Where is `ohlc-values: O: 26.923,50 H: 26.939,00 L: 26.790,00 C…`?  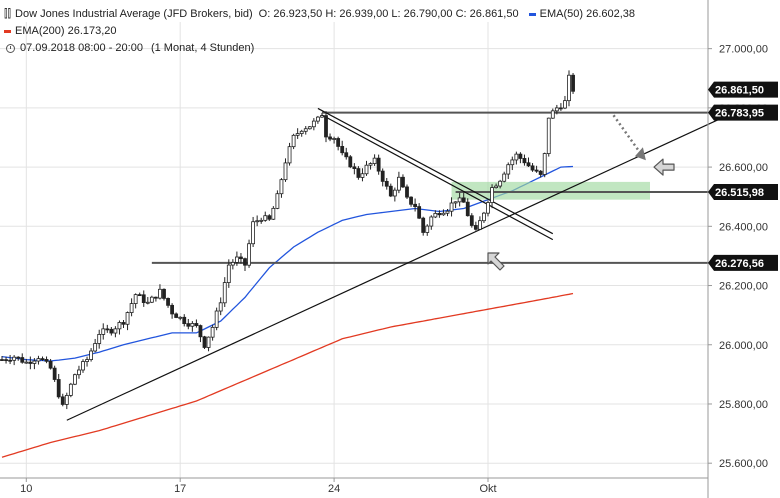
ohlc-values: O: 26.923,50 H: 26.939,00 L: 26.790,00 C… is located at coordinates (388, 14).